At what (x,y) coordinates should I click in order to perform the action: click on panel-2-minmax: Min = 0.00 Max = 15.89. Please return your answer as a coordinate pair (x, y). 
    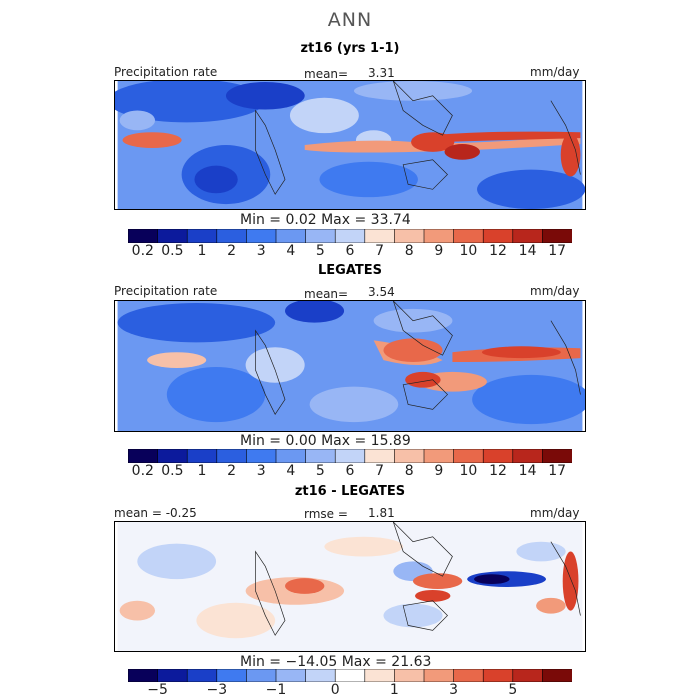
    Looking at the image, I should click on (325, 441).